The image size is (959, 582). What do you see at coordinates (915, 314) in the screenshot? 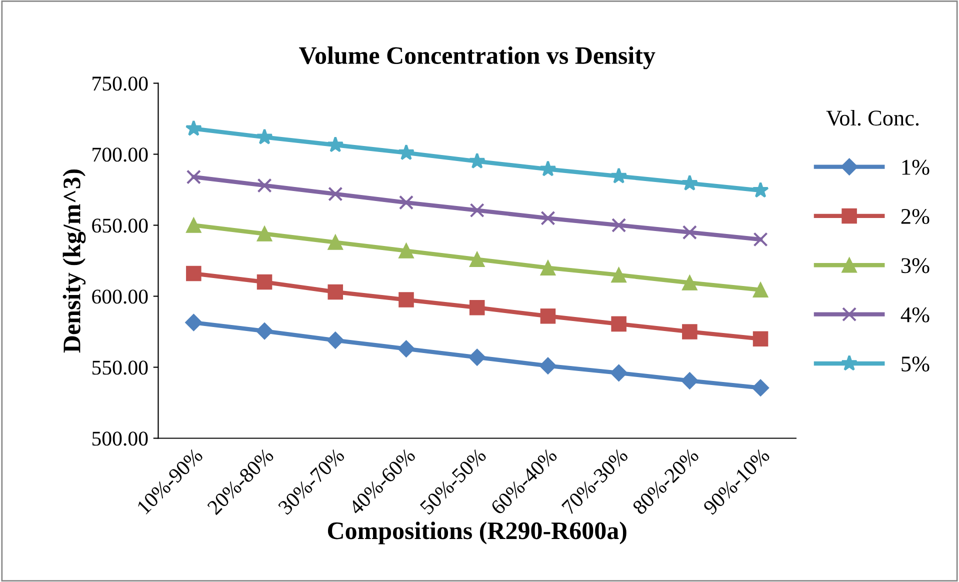
I see `legend-label: 4%` at bounding box center [915, 314].